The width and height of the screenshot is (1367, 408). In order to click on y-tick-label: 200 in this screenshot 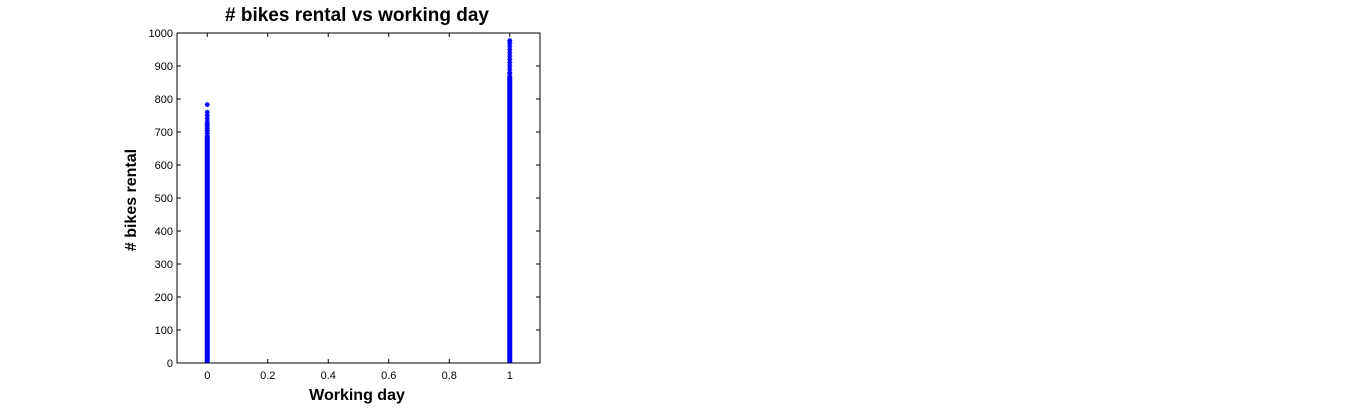, I will do `click(164, 298)`.